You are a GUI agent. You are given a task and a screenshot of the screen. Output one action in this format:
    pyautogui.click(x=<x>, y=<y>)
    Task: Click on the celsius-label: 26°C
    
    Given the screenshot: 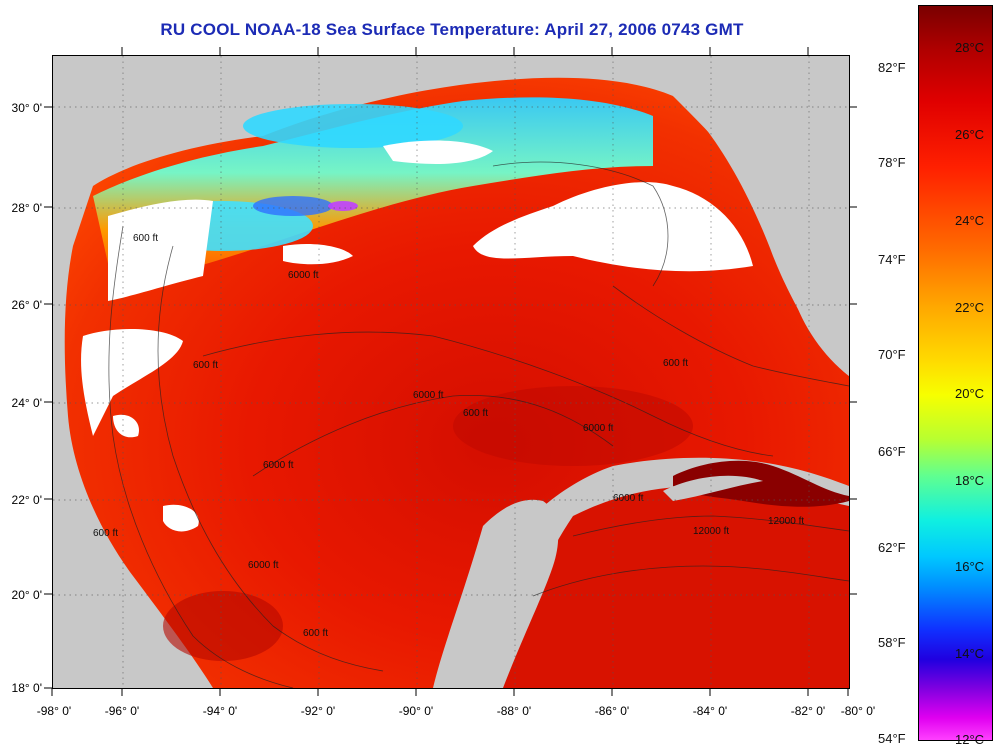 What is the action you would take?
    pyautogui.click(x=970, y=134)
    